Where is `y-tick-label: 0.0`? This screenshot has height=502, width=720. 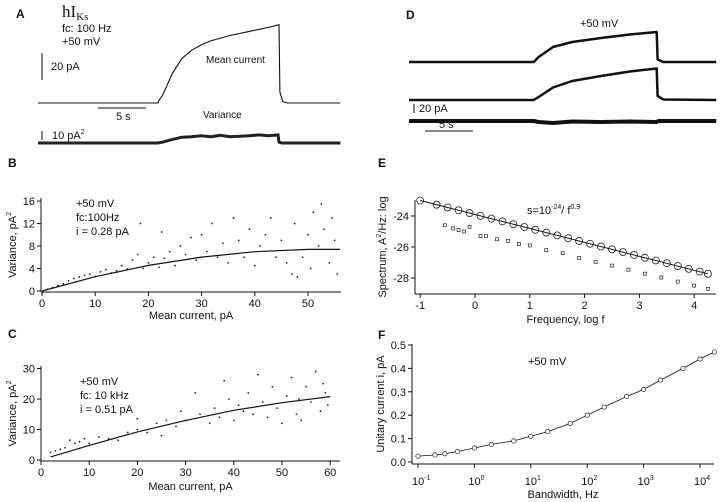
y-tick-label: 0.0 is located at coordinates (398, 463).